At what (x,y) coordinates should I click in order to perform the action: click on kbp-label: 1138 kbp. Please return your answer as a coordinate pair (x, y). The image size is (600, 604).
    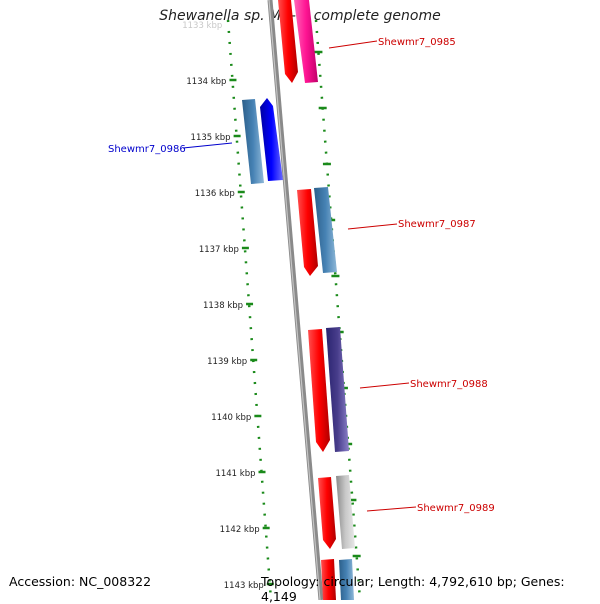
    Looking at the image, I should click on (223, 306).